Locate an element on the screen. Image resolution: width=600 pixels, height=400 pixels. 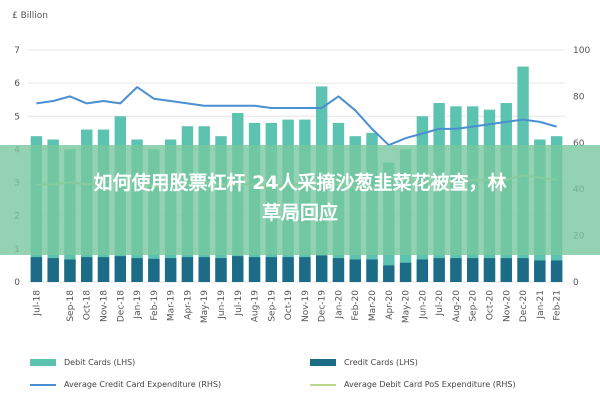
legend-label-debit: Debit Cards (LHS) is located at coordinates (100, 362).